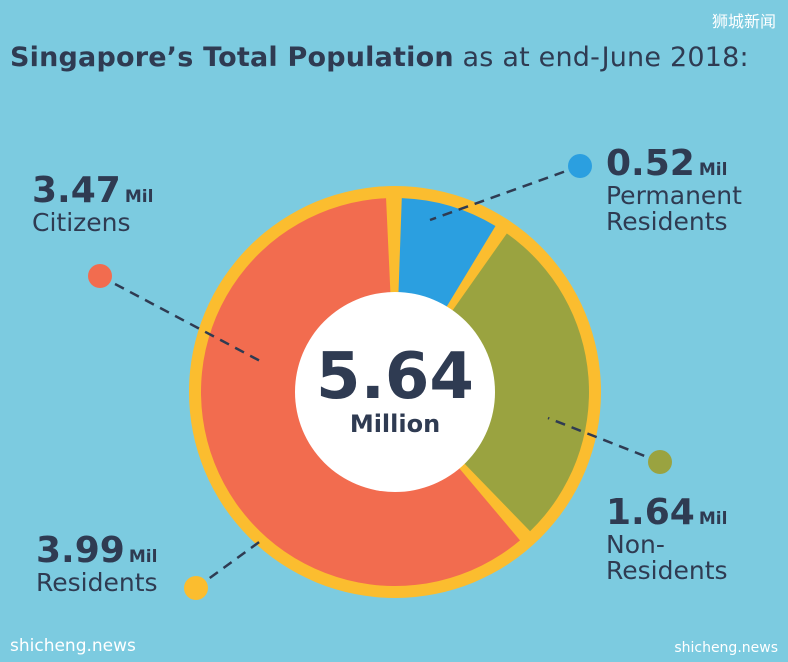  Describe the element at coordinates (650, 163) in the screenshot. I see `pr-value: 0.52` at that location.